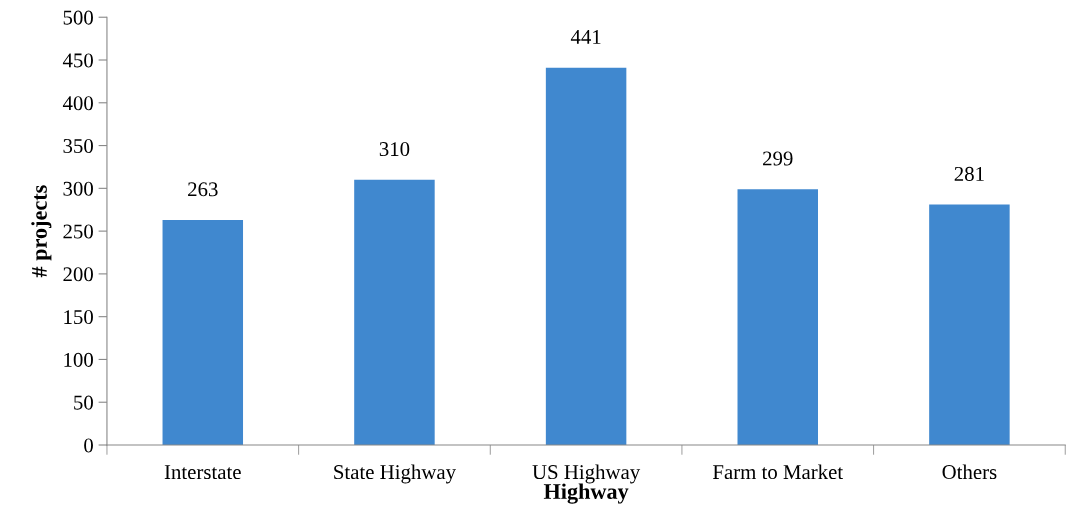 The width and height of the screenshot is (1076, 522). Describe the element at coordinates (78, 188) in the screenshot. I see `y-tick-label: 300` at that location.